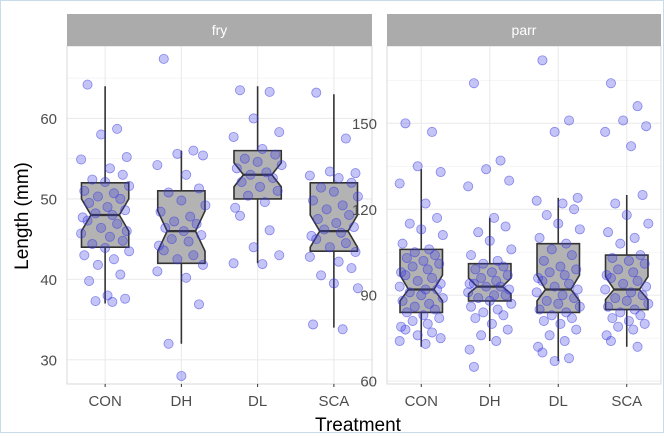  I want to click on x-tick-label: DH, so click(490, 401).